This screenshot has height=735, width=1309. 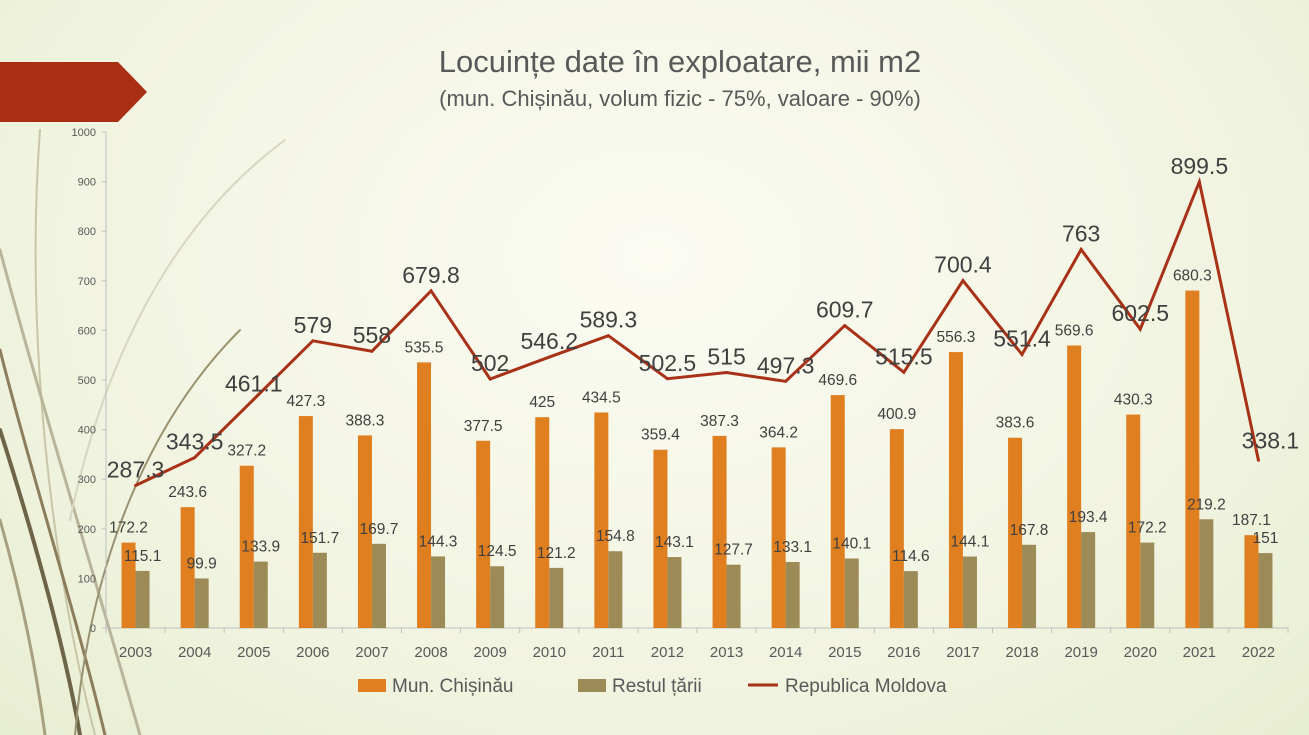 I want to click on x-tick-label: 2003, so click(x=135, y=652).